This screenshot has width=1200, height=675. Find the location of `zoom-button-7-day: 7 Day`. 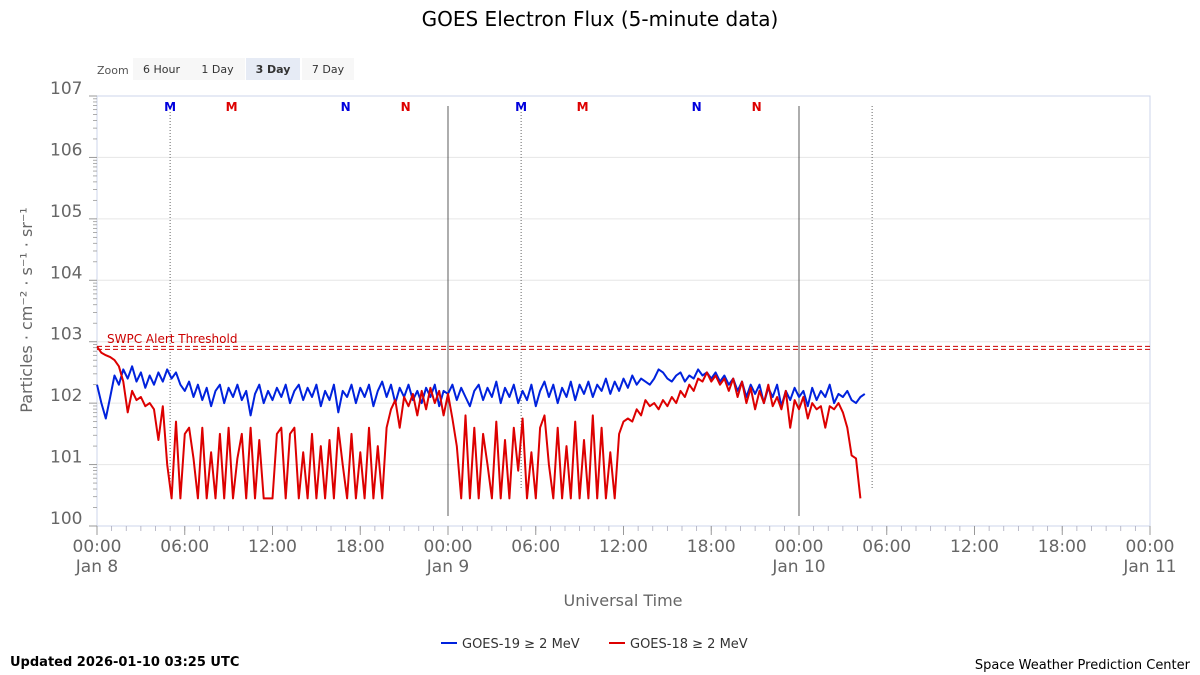

zoom-button-7-day: 7 Day is located at coordinates (328, 69).